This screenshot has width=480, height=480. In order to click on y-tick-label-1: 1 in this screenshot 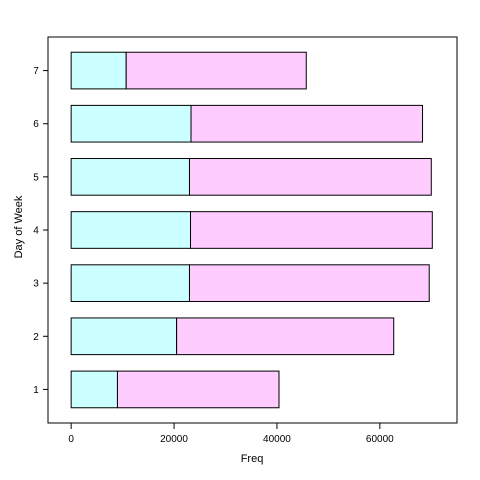, I will do `click(36, 390)`.